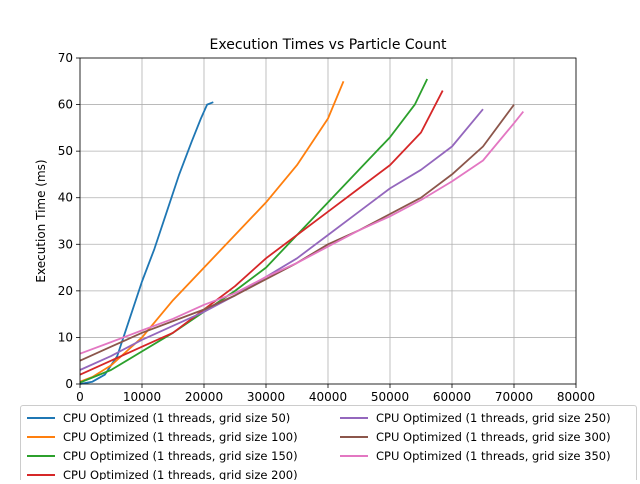 Image resolution: width=640 pixels, height=484 pixels. I want to click on legend-item: CPU Optimized (1 threads, grid size 150), so click(162, 455).